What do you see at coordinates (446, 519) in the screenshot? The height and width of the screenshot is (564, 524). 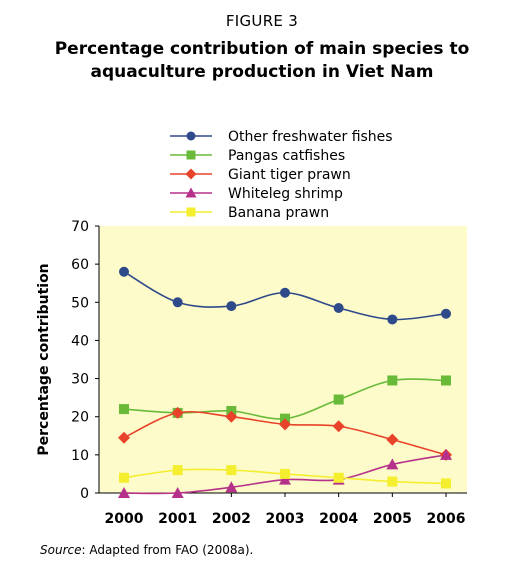 I see `x-tick-label: 2006` at bounding box center [446, 519].